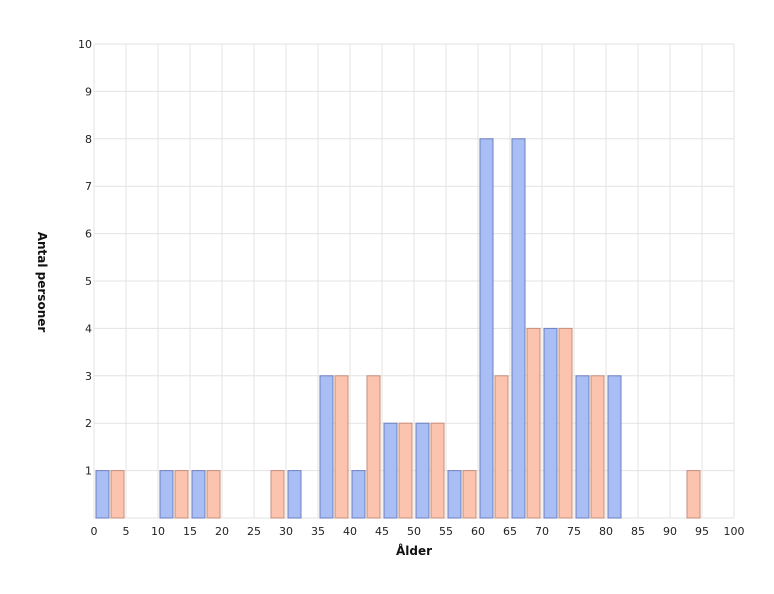  Describe the element at coordinates (42, 282) in the screenshot. I see `y-axis-title: Antal personer` at that location.